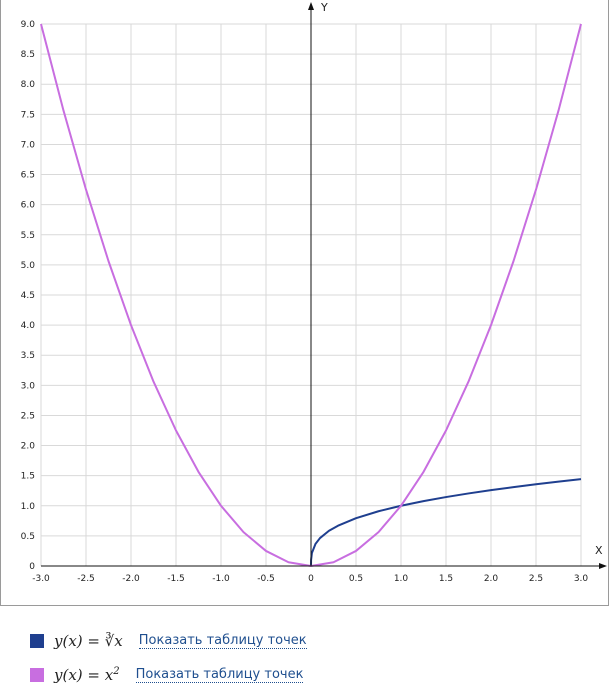 Image resolution: width=613 pixels, height=699 pixels. Describe the element at coordinates (131, 579) in the screenshot. I see `x-tick-label: -2.0` at that location.